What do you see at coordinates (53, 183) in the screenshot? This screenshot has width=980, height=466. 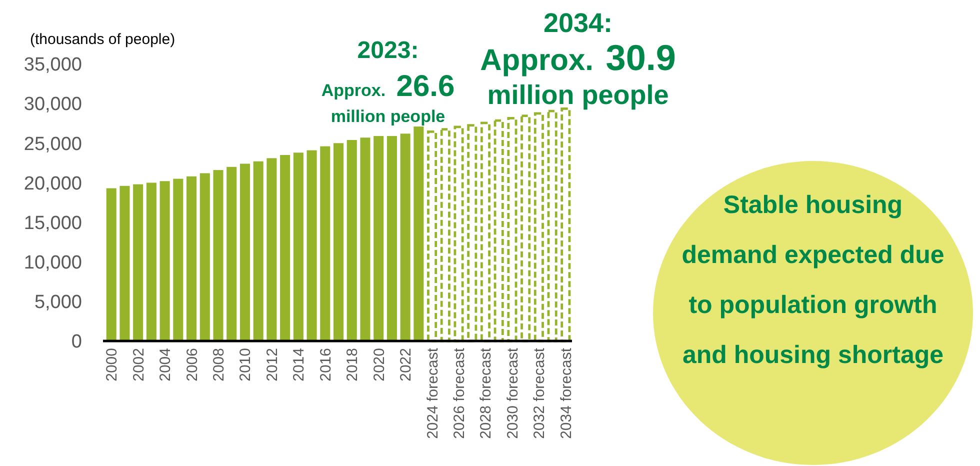 I see `y-tick-label: 20,000` at bounding box center [53, 183].